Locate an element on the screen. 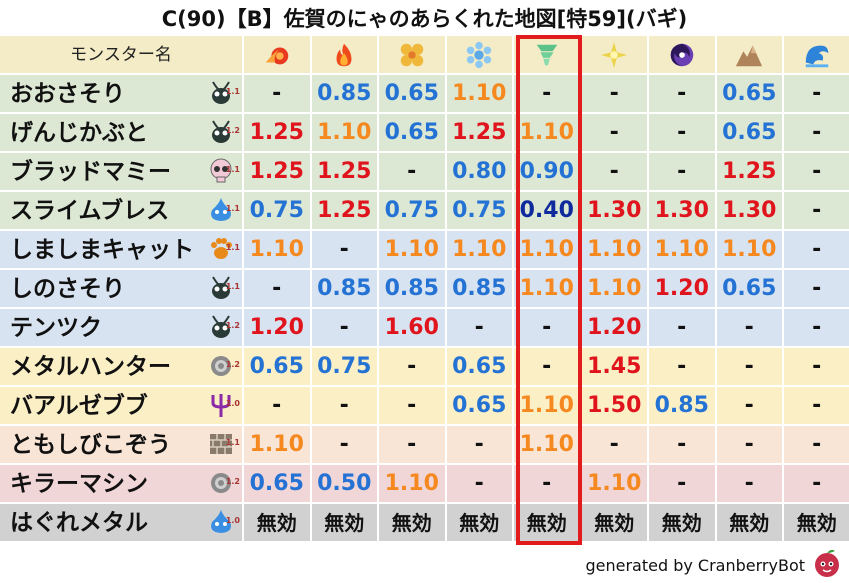 The width and height of the screenshot is (849, 583). monster-name-cell: おおさそり 1.1 is located at coordinates (122, 94).